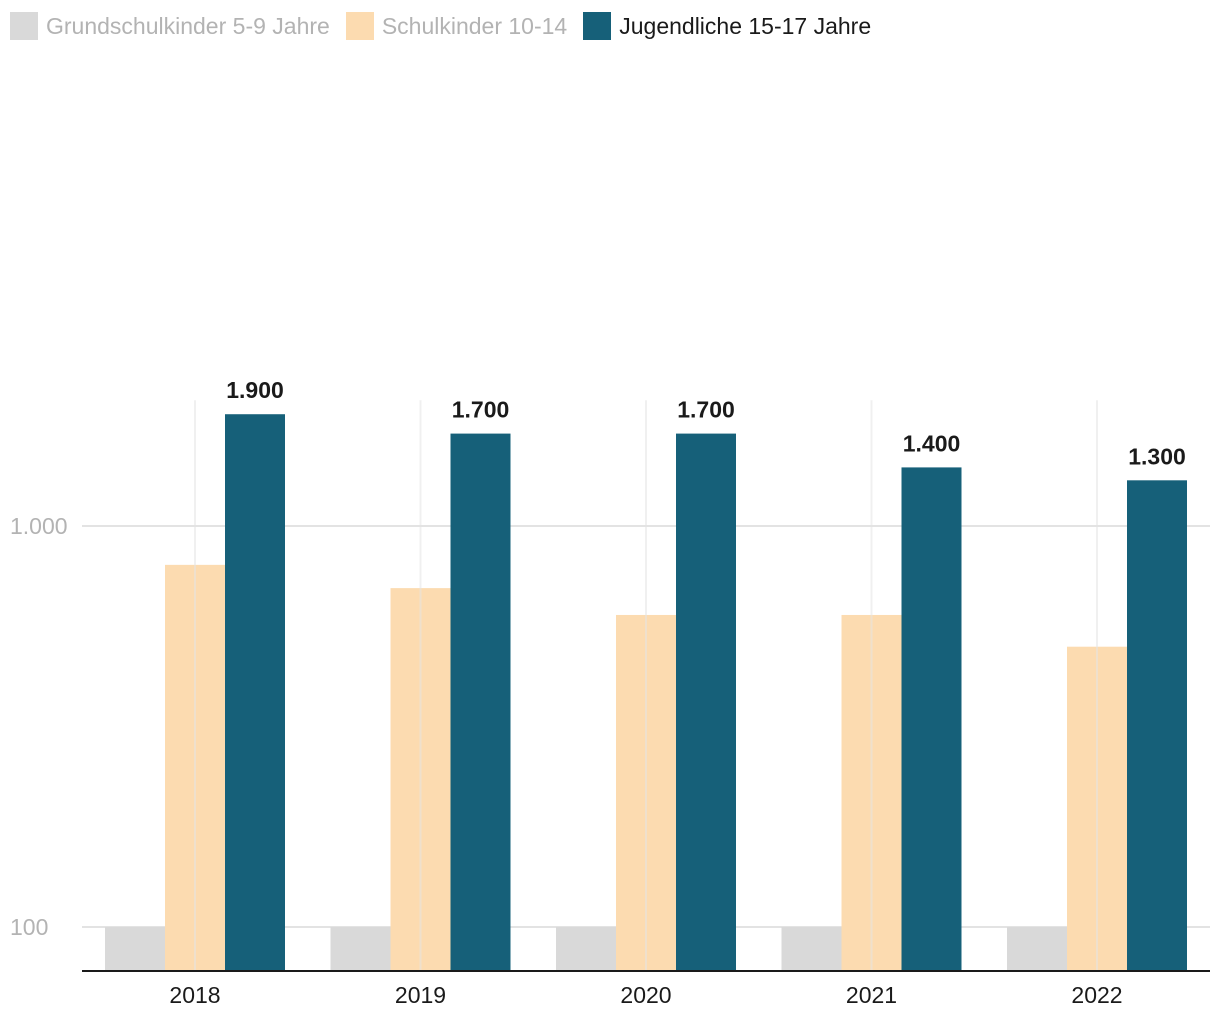  What do you see at coordinates (474, 25) in the screenshot?
I see `legend-label: Schulkinder 10-14` at bounding box center [474, 25].